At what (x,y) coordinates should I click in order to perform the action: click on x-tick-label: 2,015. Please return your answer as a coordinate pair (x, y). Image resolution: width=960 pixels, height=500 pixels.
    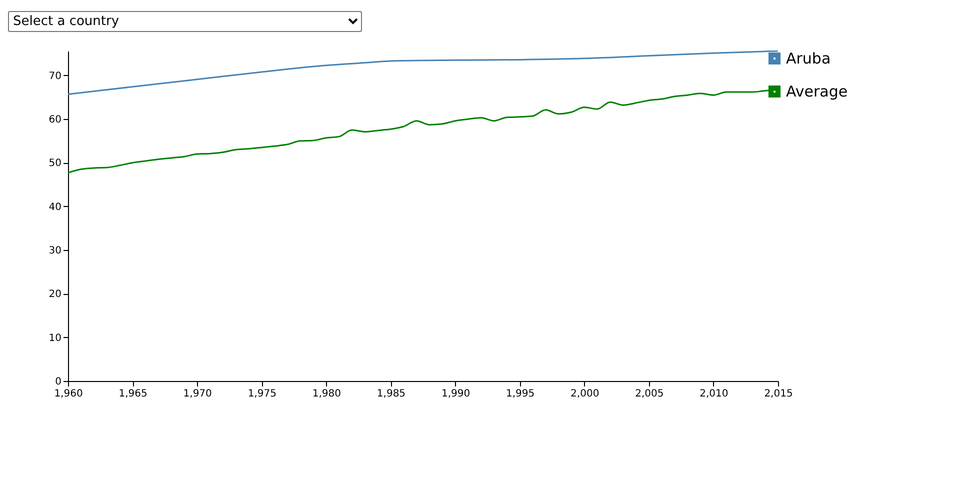
    Looking at the image, I should click on (778, 394).